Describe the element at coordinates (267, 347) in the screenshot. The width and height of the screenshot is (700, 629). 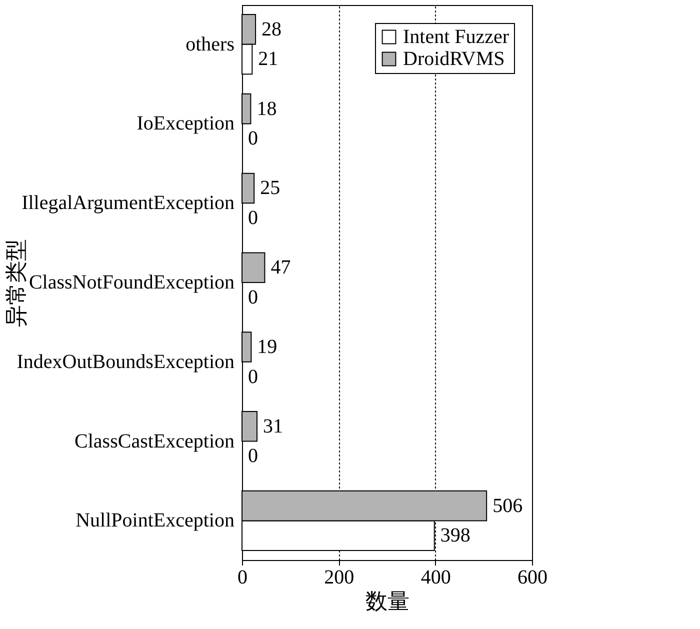
I see `data-label: 19` at that location.